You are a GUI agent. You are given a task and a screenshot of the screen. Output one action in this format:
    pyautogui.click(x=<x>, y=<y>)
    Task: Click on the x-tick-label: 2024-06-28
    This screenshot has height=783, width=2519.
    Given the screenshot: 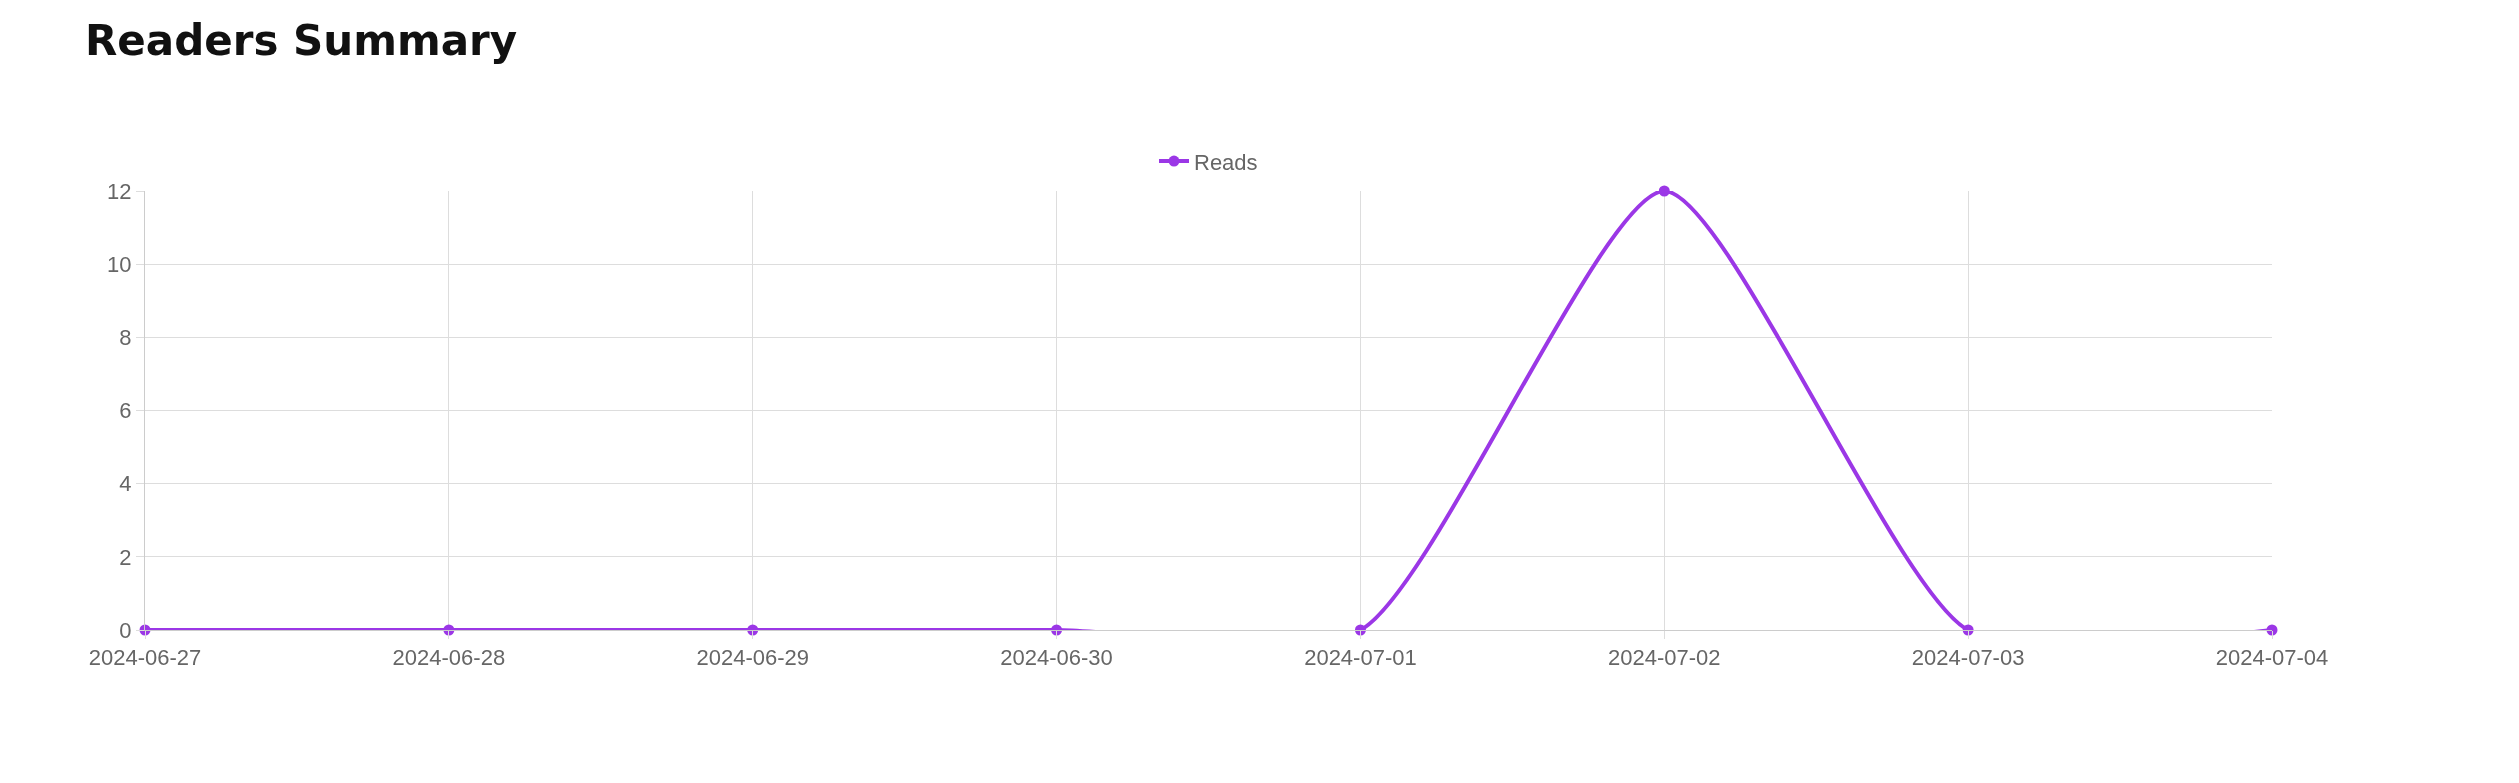 What is the action you would take?
    pyautogui.click(x=449, y=658)
    